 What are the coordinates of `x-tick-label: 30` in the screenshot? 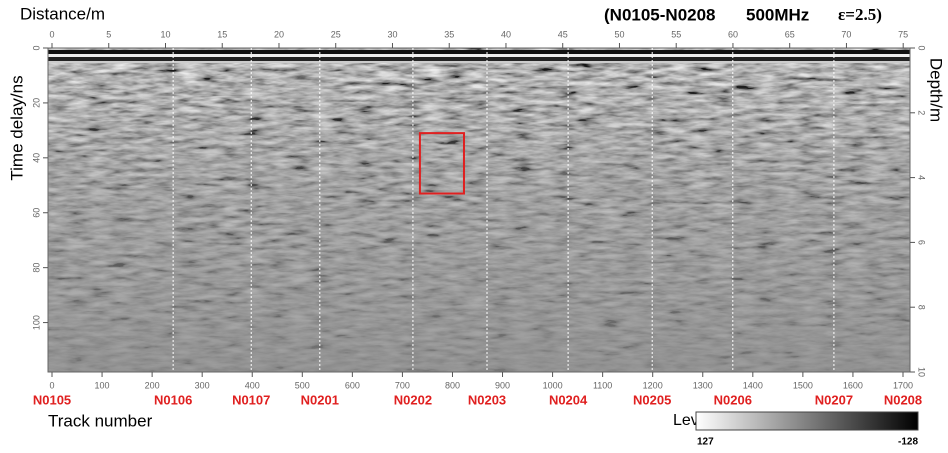 It's located at (392, 34).